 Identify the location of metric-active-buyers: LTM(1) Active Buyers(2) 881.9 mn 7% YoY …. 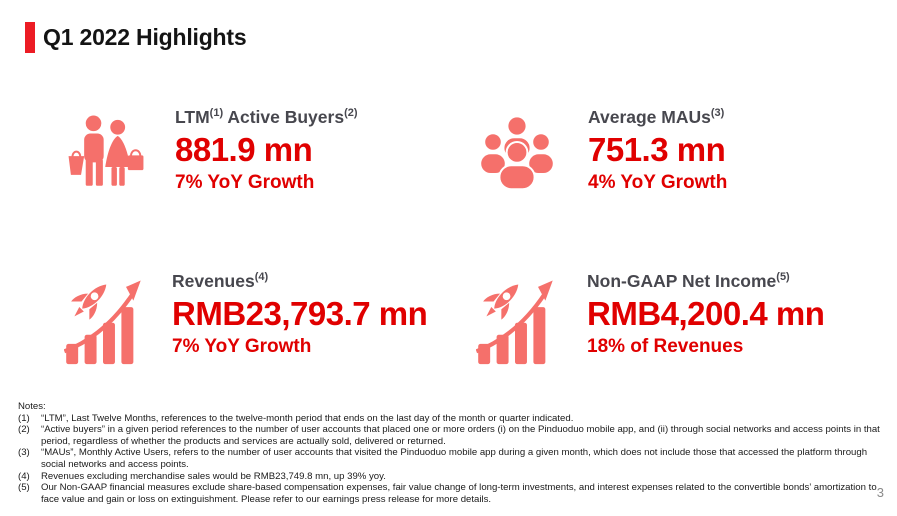
(267, 175).